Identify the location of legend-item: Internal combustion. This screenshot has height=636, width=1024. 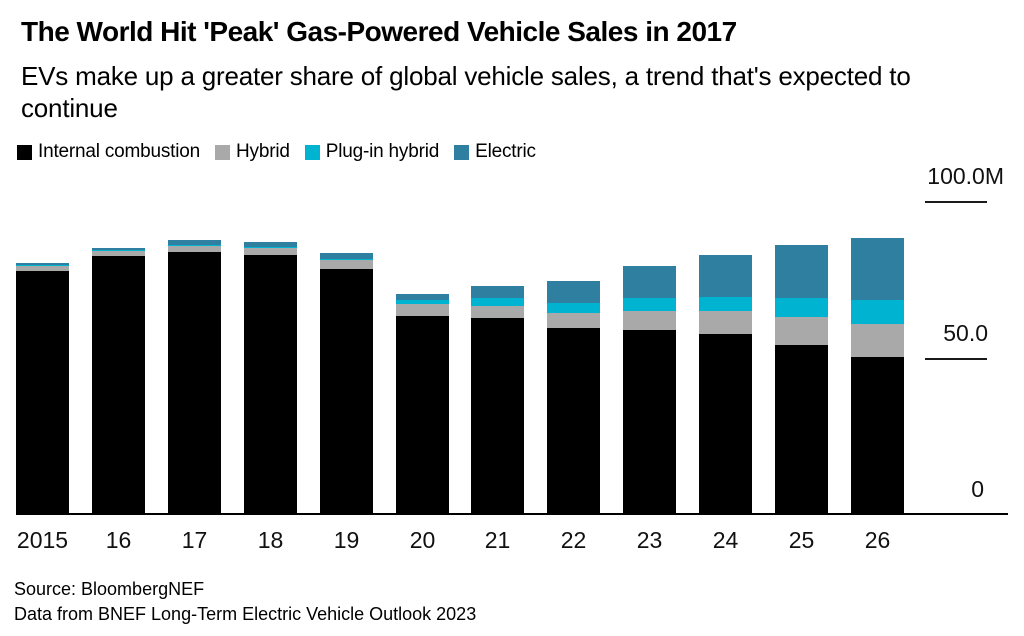
(108, 152).